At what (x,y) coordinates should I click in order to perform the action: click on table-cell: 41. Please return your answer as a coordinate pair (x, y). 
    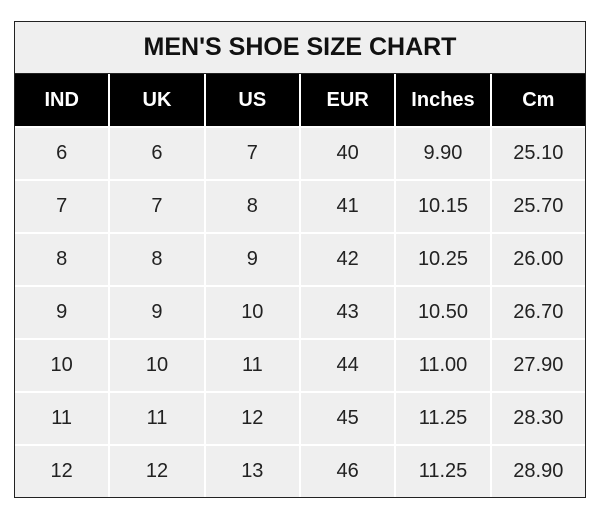
    Looking at the image, I should click on (349, 206).